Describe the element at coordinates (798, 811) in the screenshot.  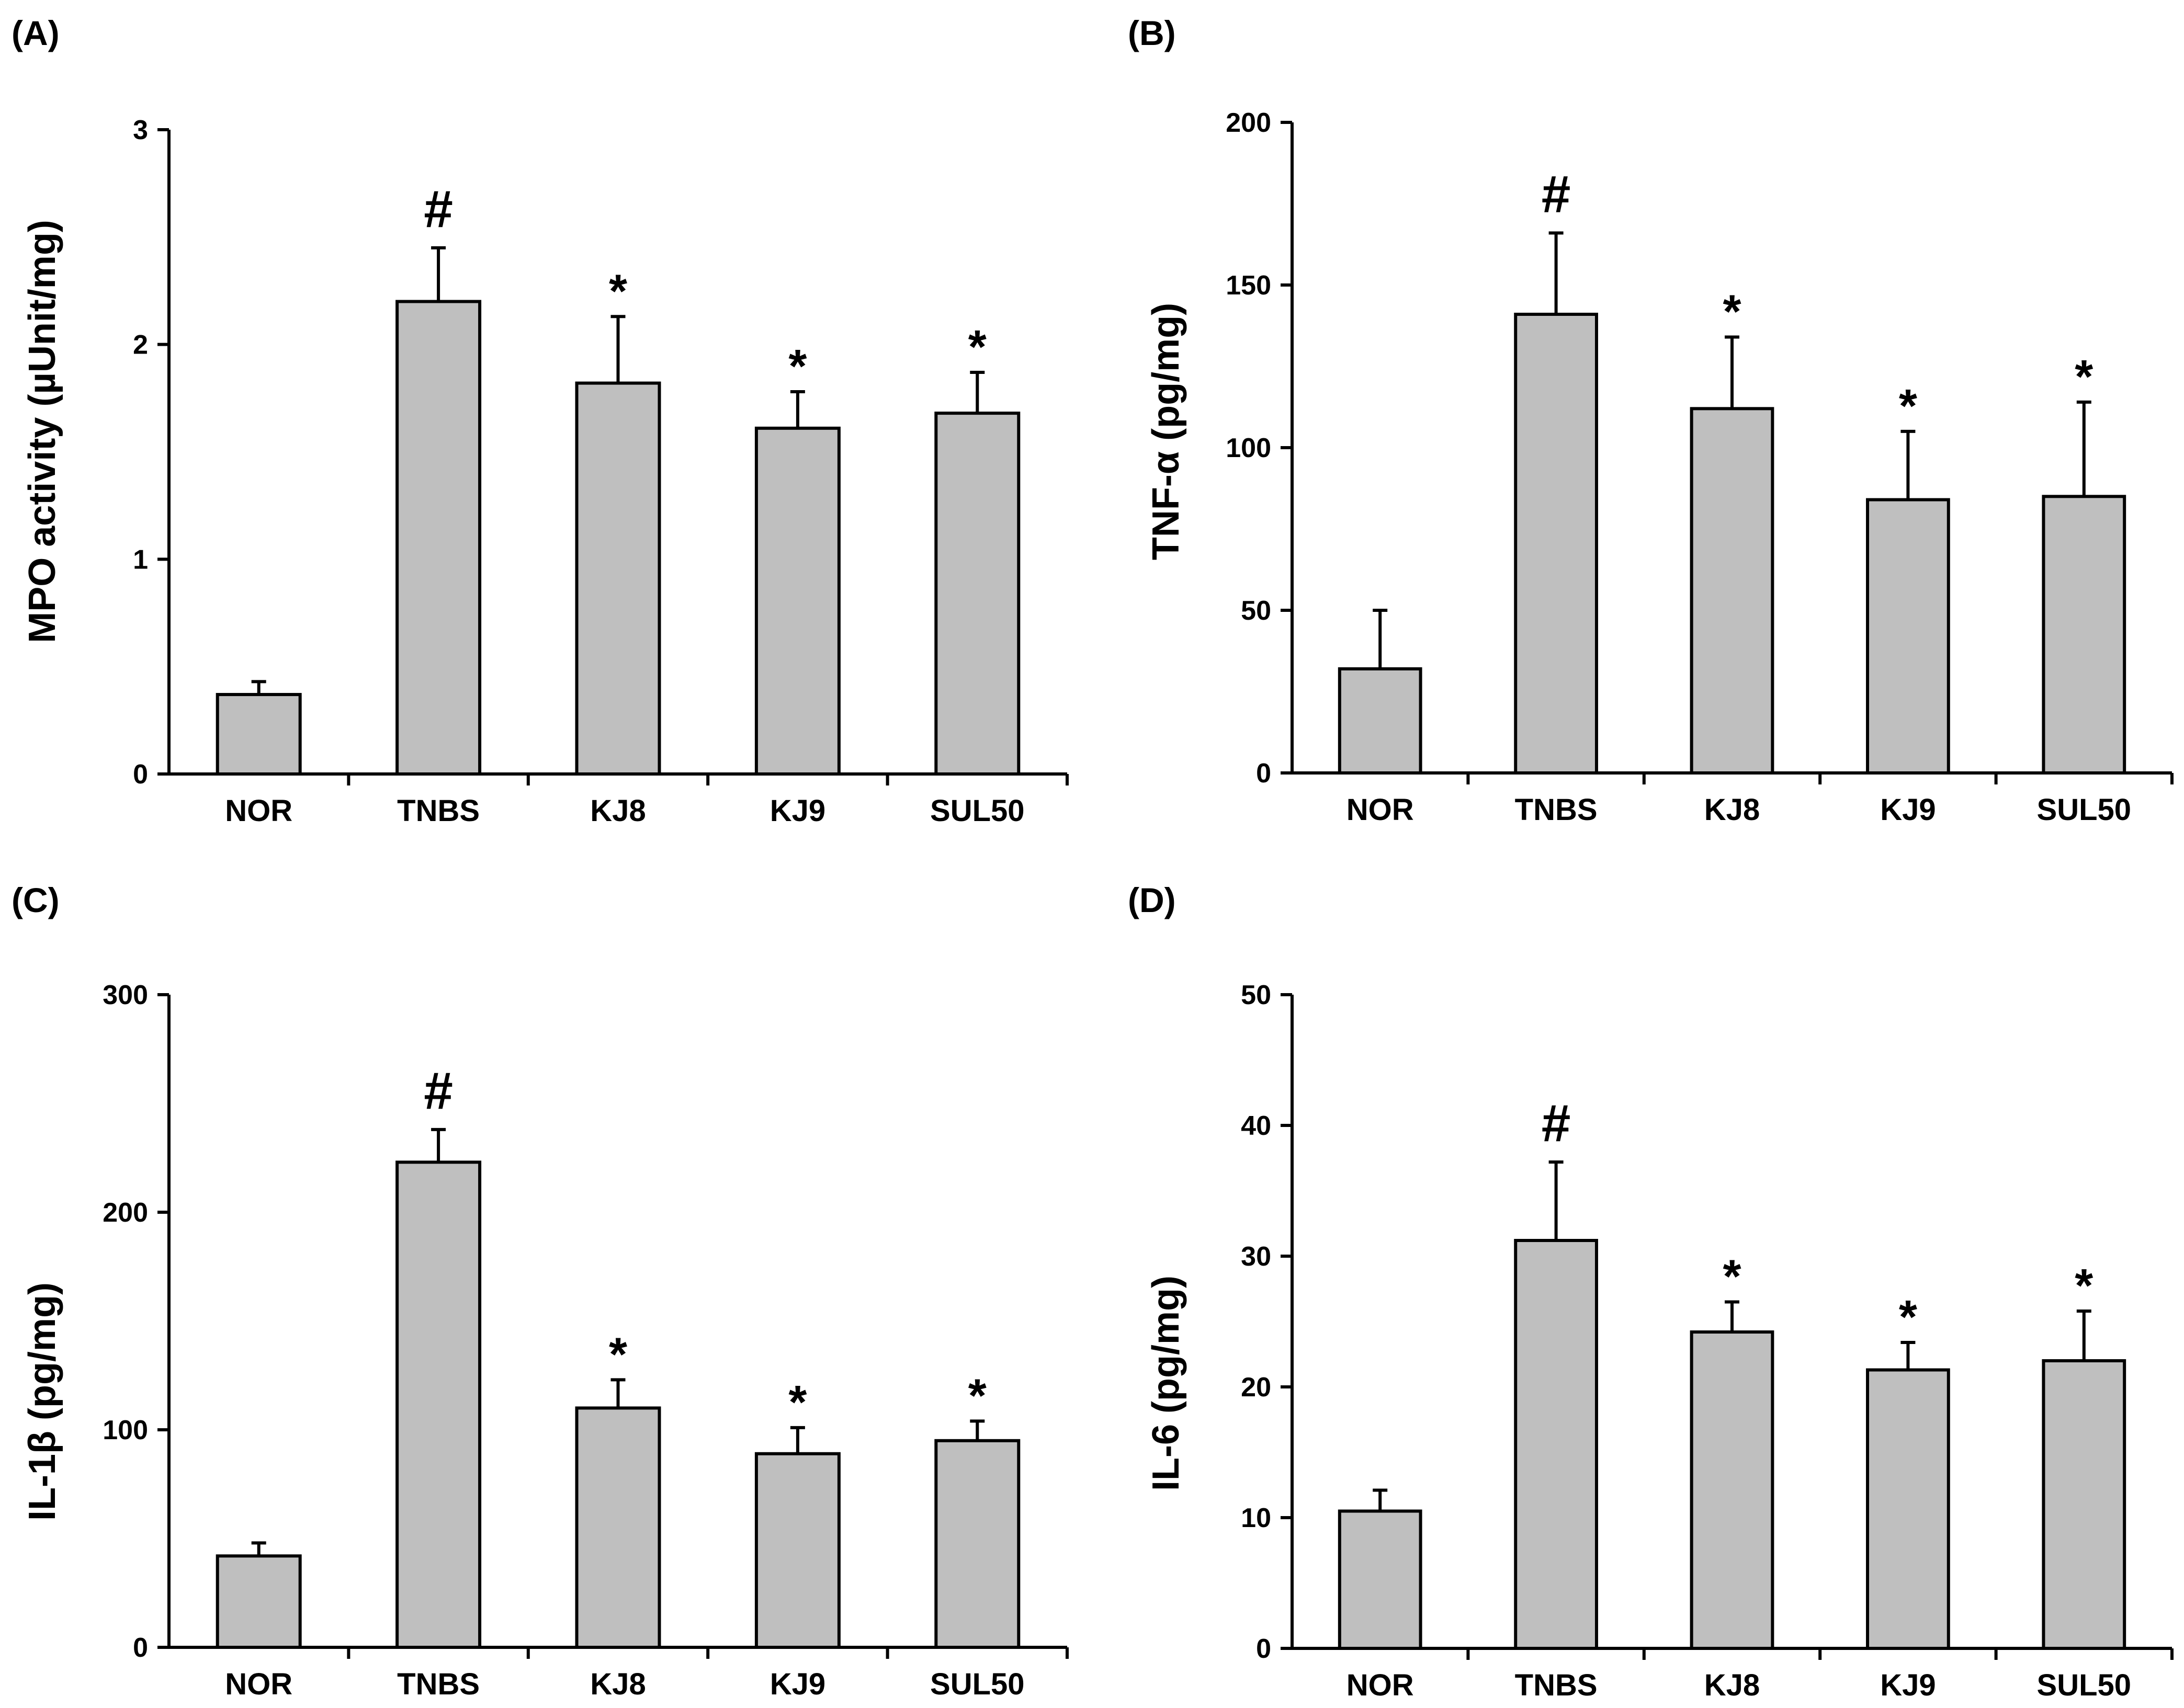
I see `chart-a-category-label: KJ9` at that location.